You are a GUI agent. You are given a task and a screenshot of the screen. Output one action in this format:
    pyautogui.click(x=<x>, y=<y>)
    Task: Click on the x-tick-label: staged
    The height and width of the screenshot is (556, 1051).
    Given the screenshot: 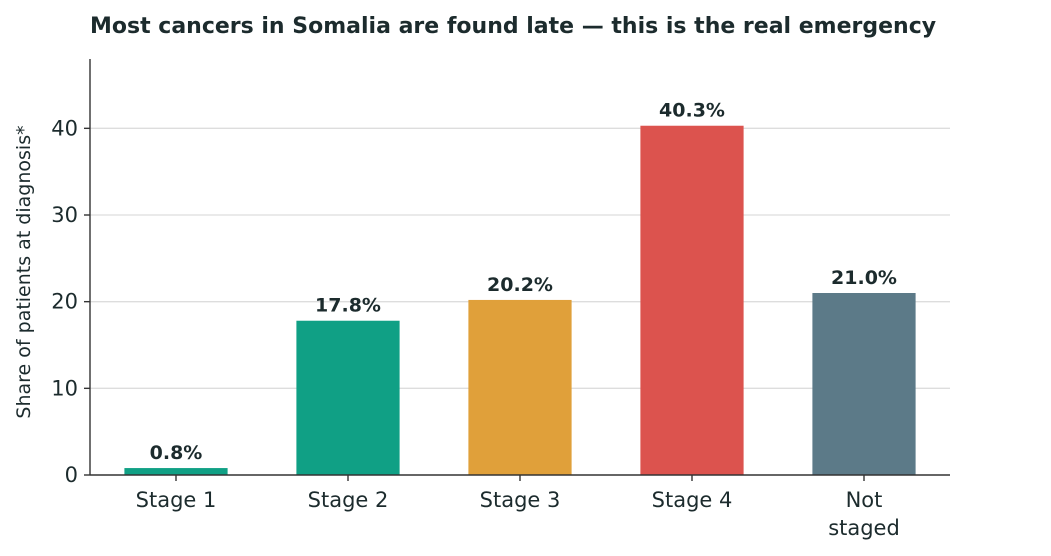 What is the action you would take?
    pyautogui.click(x=864, y=528)
    